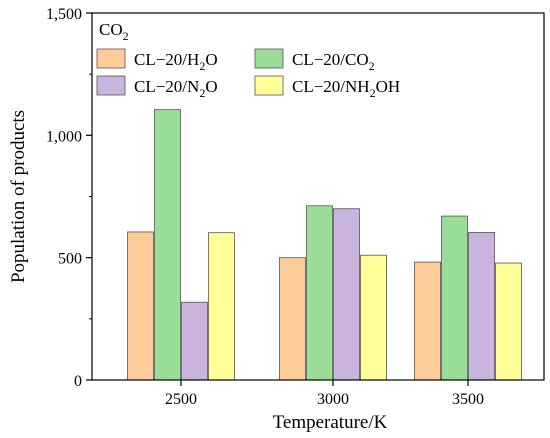  I want to click on y-tick-label: 0, so click(78, 381).